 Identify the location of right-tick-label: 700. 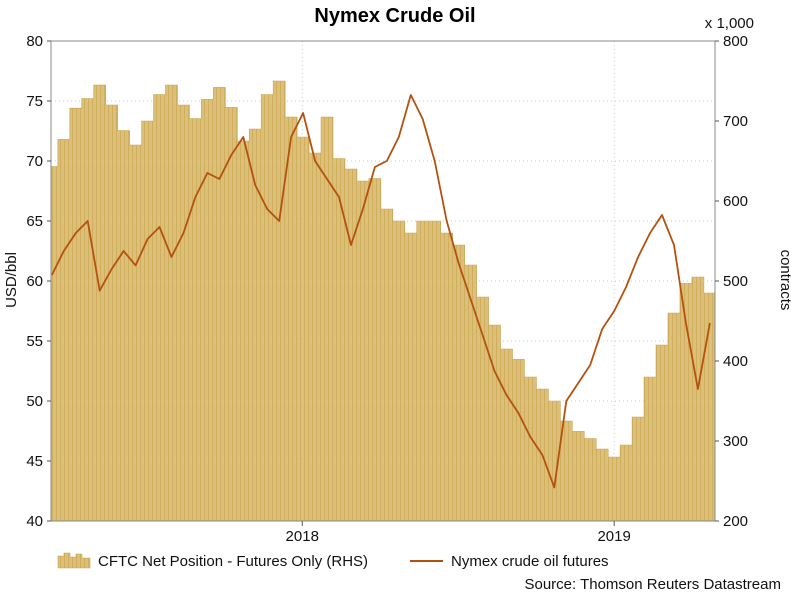
(735, 121).